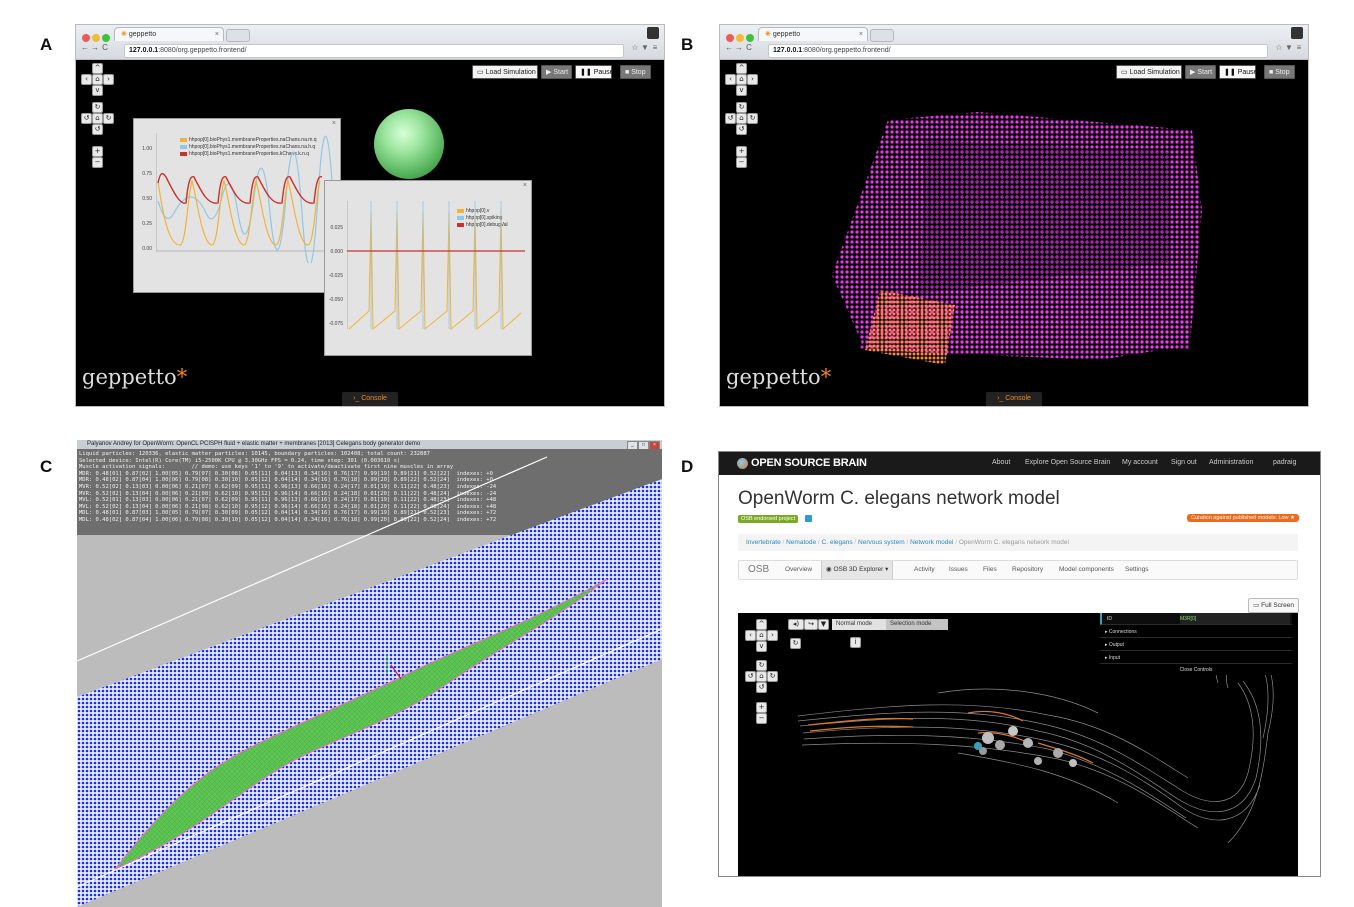 The width and height of the screenshot is (1354, 907). Describe the element at coordinates (749, 47) in the screenshot. I see `reload-icon: C` at that location.